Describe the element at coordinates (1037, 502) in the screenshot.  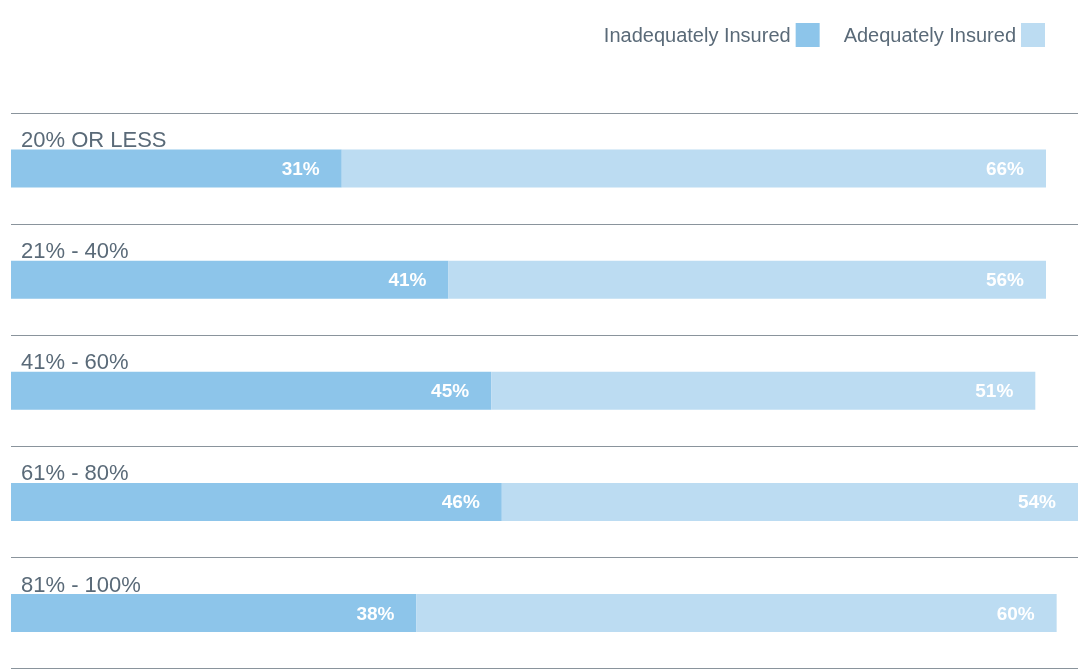
I see `data-label: 54%` at that location.